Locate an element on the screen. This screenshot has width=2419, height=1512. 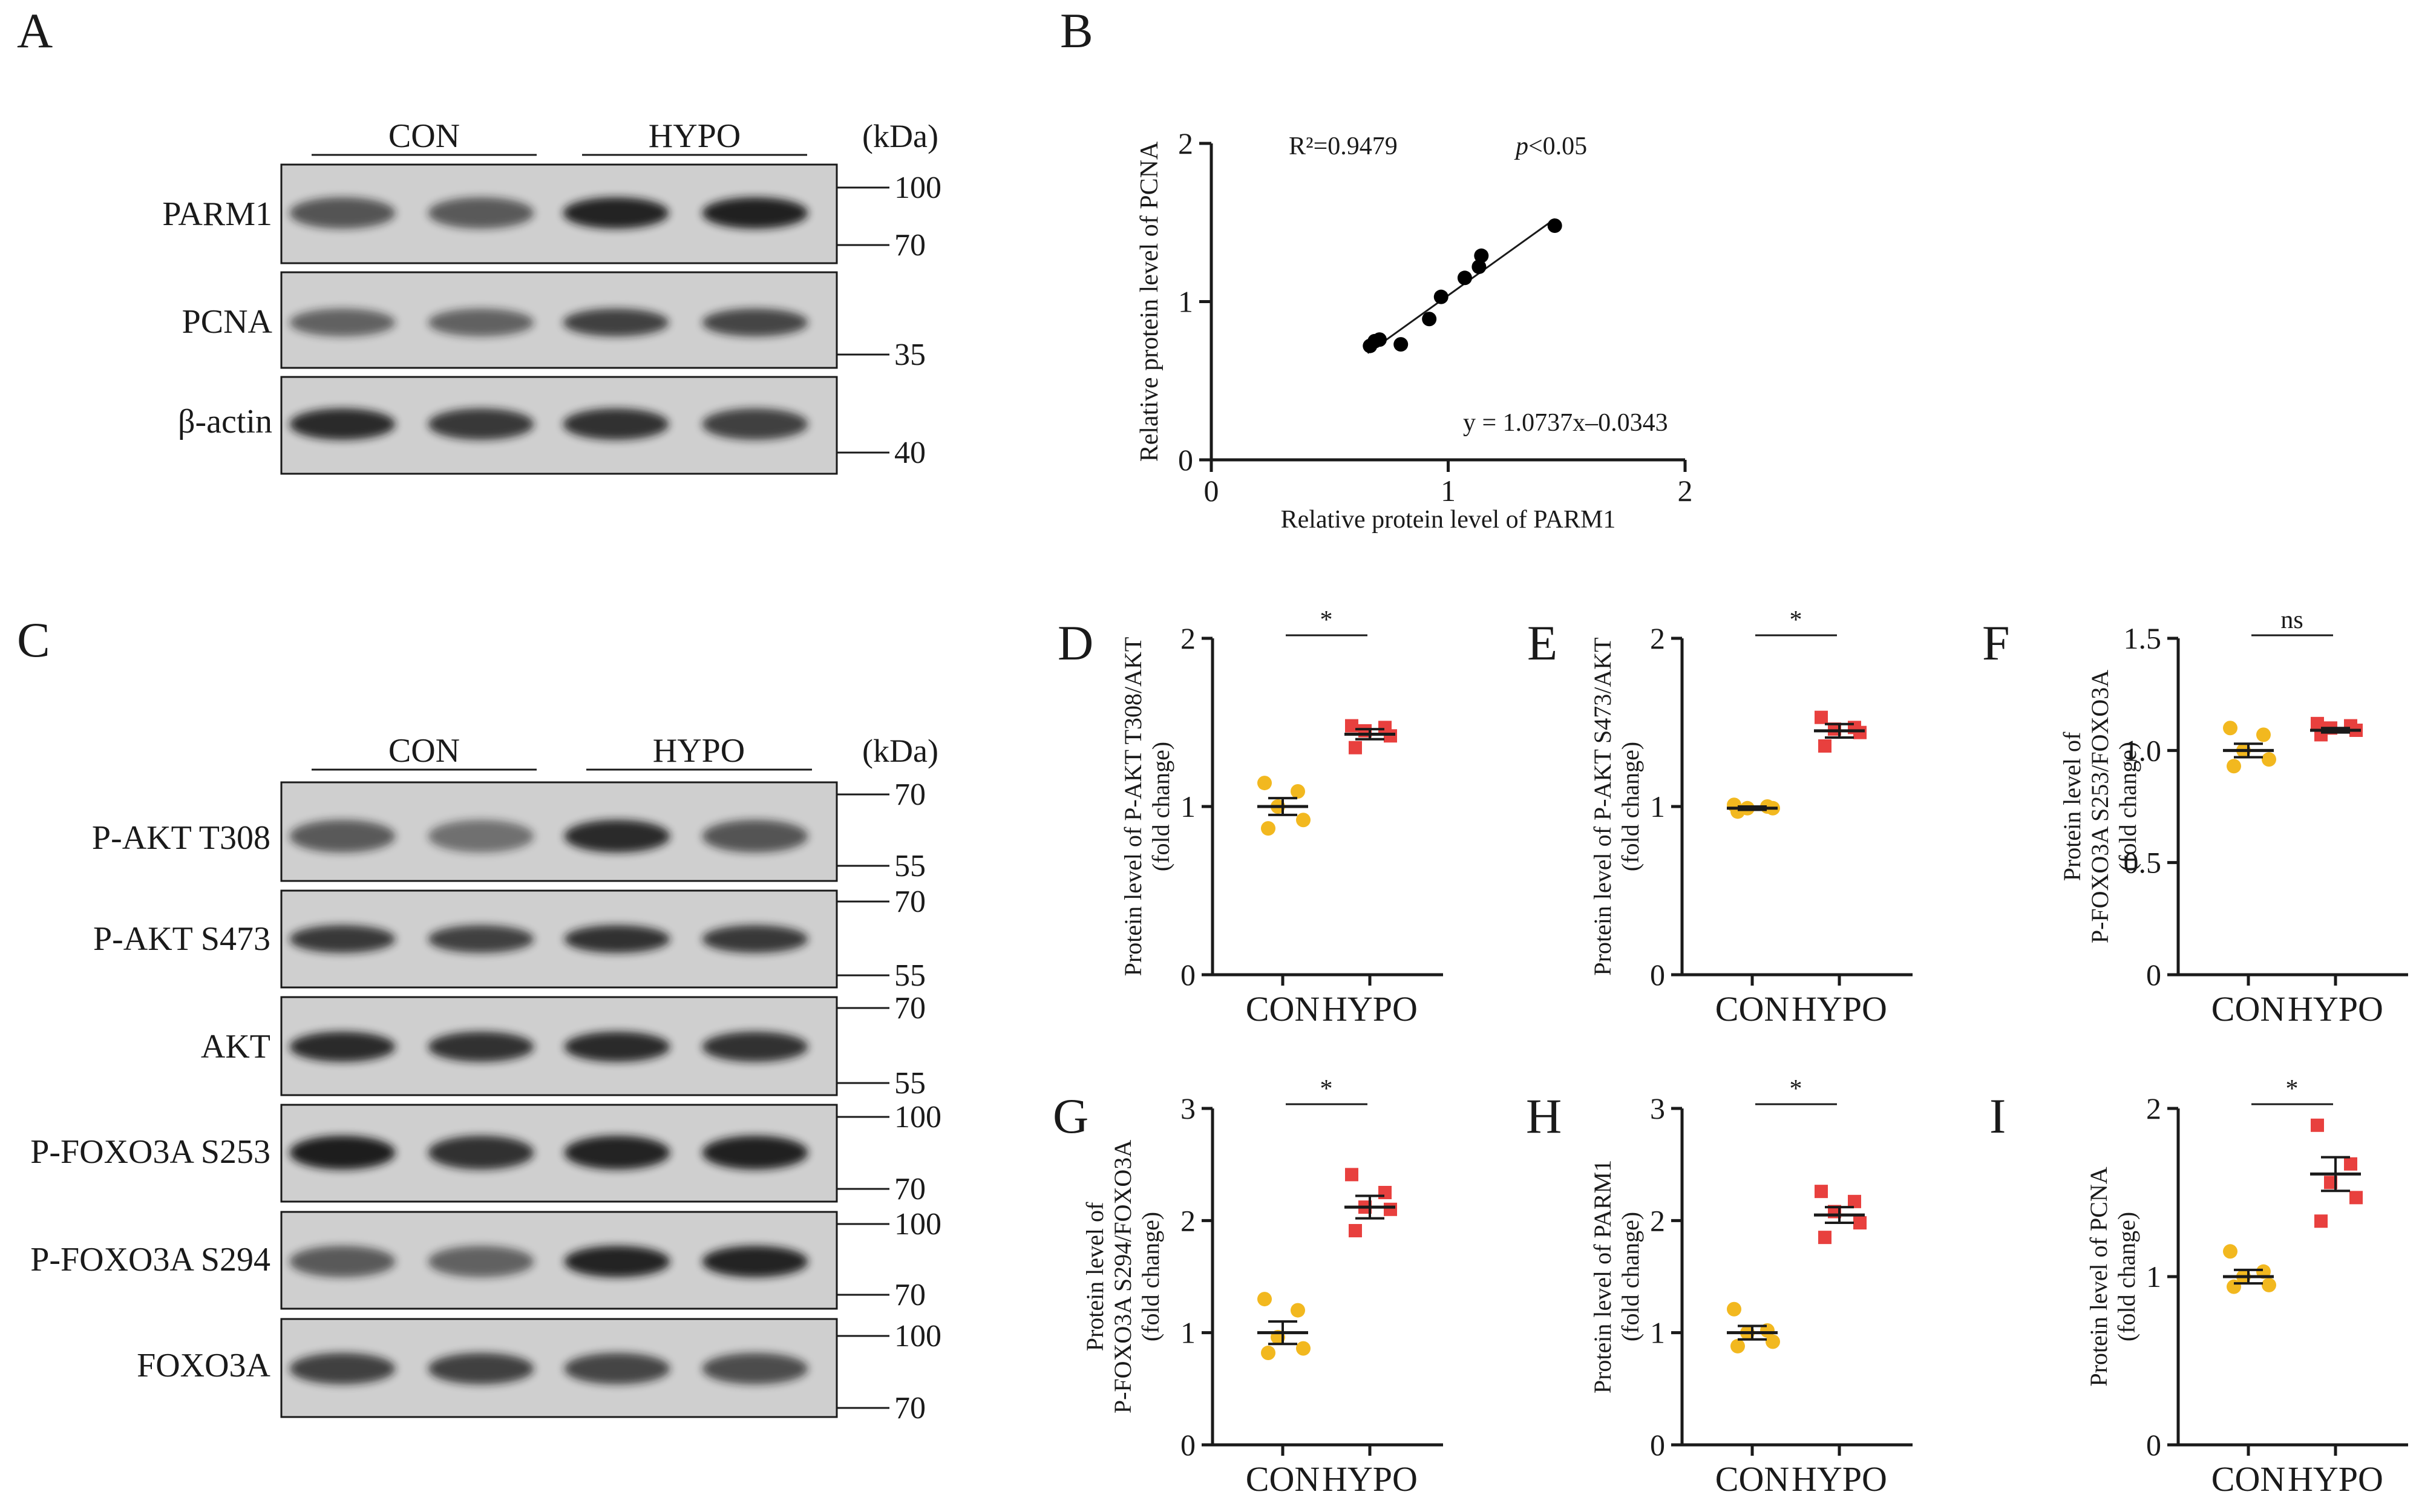
row-label: β-actin is located at coordinates (225, 421).